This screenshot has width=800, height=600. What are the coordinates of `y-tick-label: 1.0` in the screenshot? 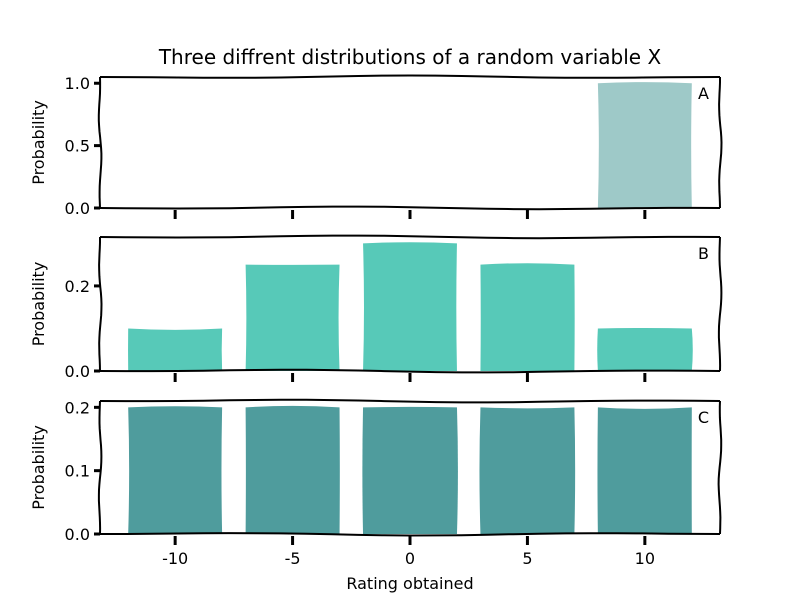 It's located at (77, 83).